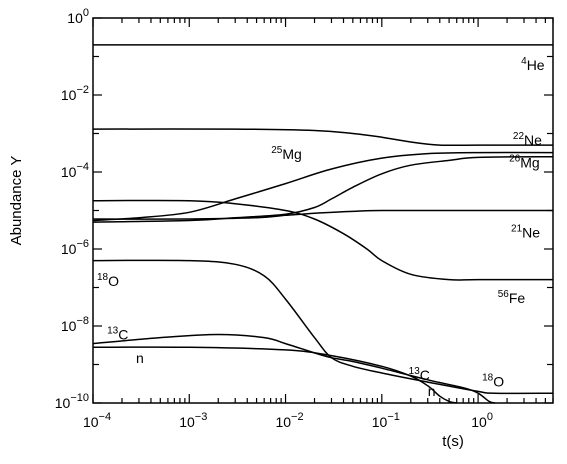  Describe the element at coordinates (482, 420) in the screenshot. I see `x-tick-label: 10⁰` at that location.